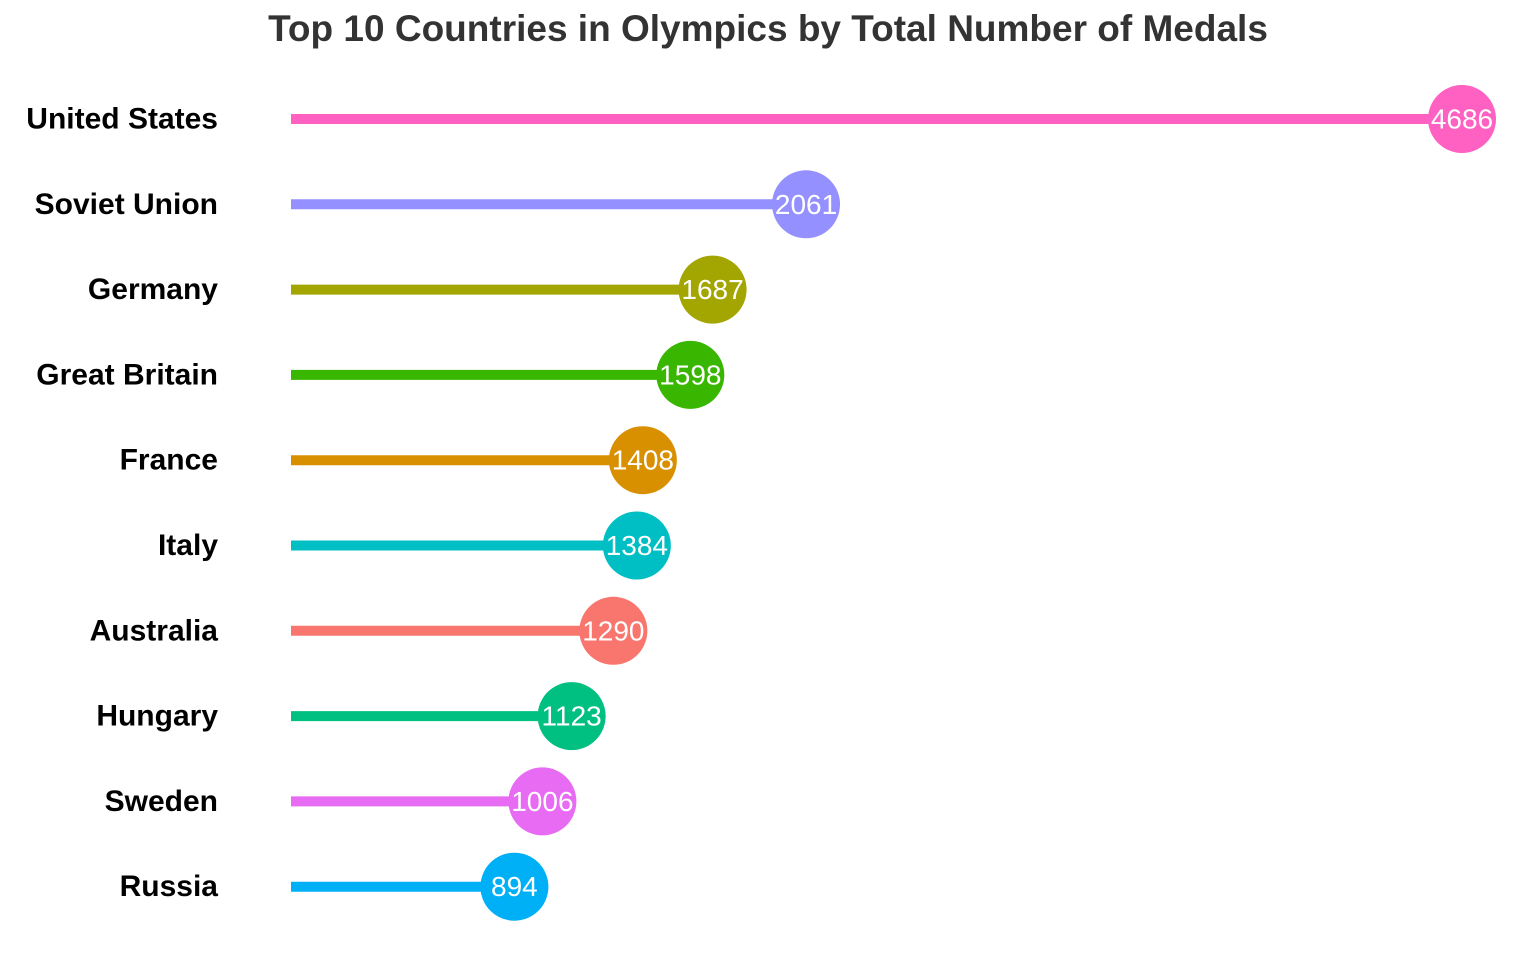  I want to click on dot-great-britain, so click(690, 374).